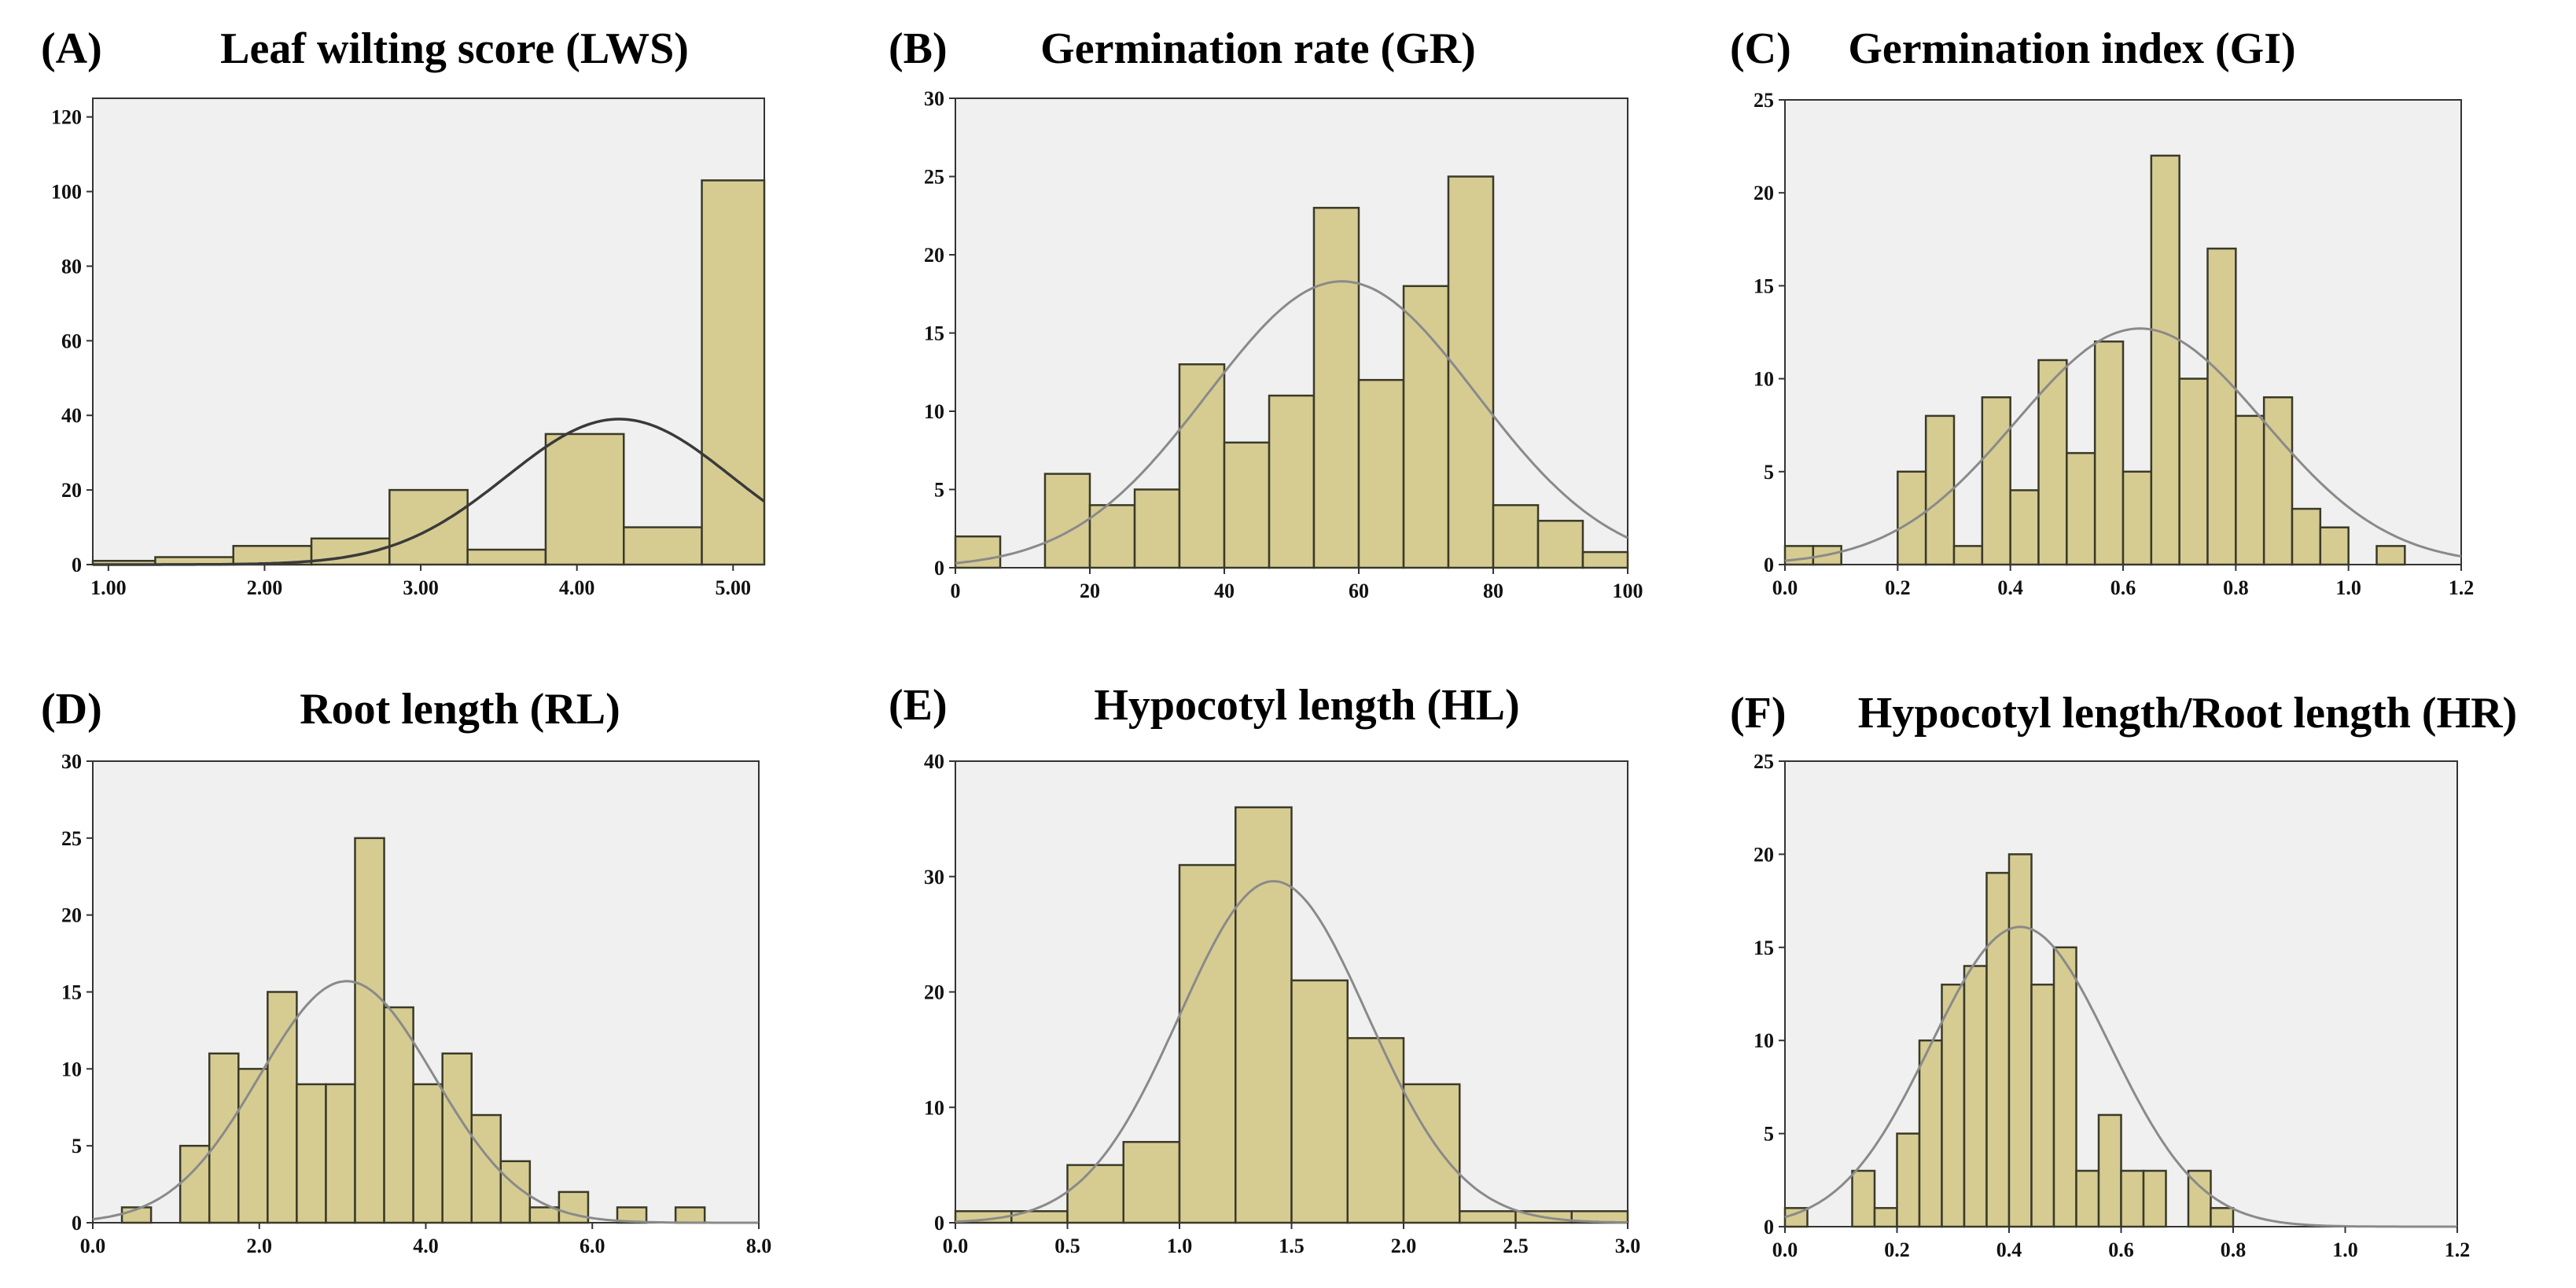 Image resolution: width=2576 pixels, height=1288 pixels. I want to click on x-tick-label: 1.5, so click(1292, 1246).